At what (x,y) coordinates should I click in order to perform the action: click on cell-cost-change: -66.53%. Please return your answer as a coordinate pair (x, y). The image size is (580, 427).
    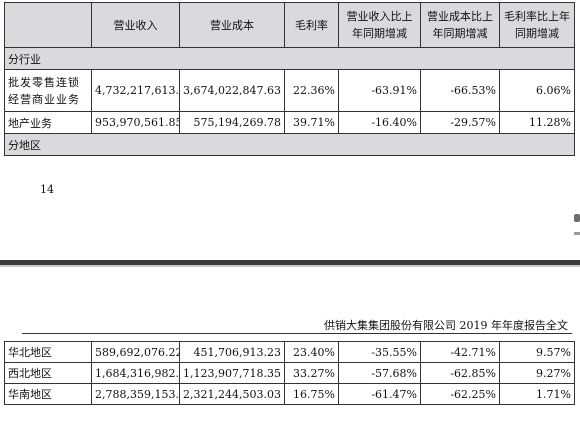
    Looking at the image, I should click on (460, 90).